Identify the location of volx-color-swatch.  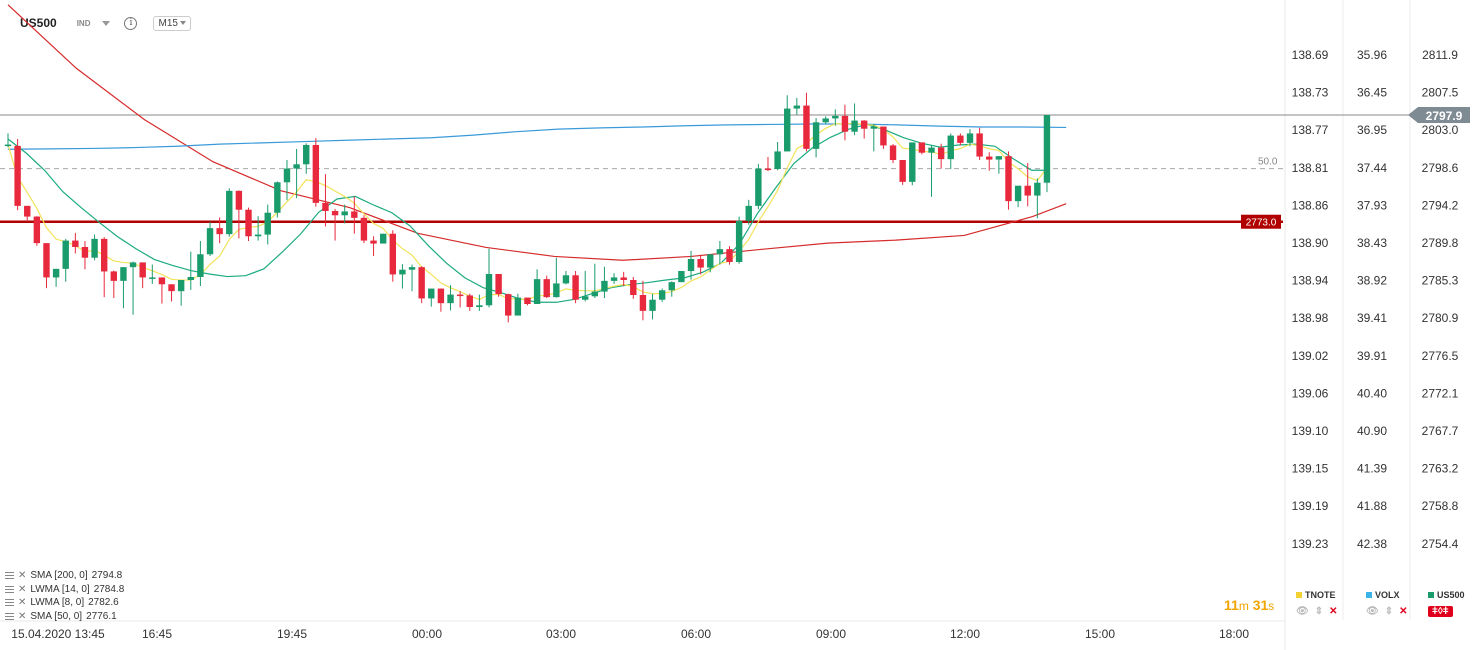
(1369, 595).